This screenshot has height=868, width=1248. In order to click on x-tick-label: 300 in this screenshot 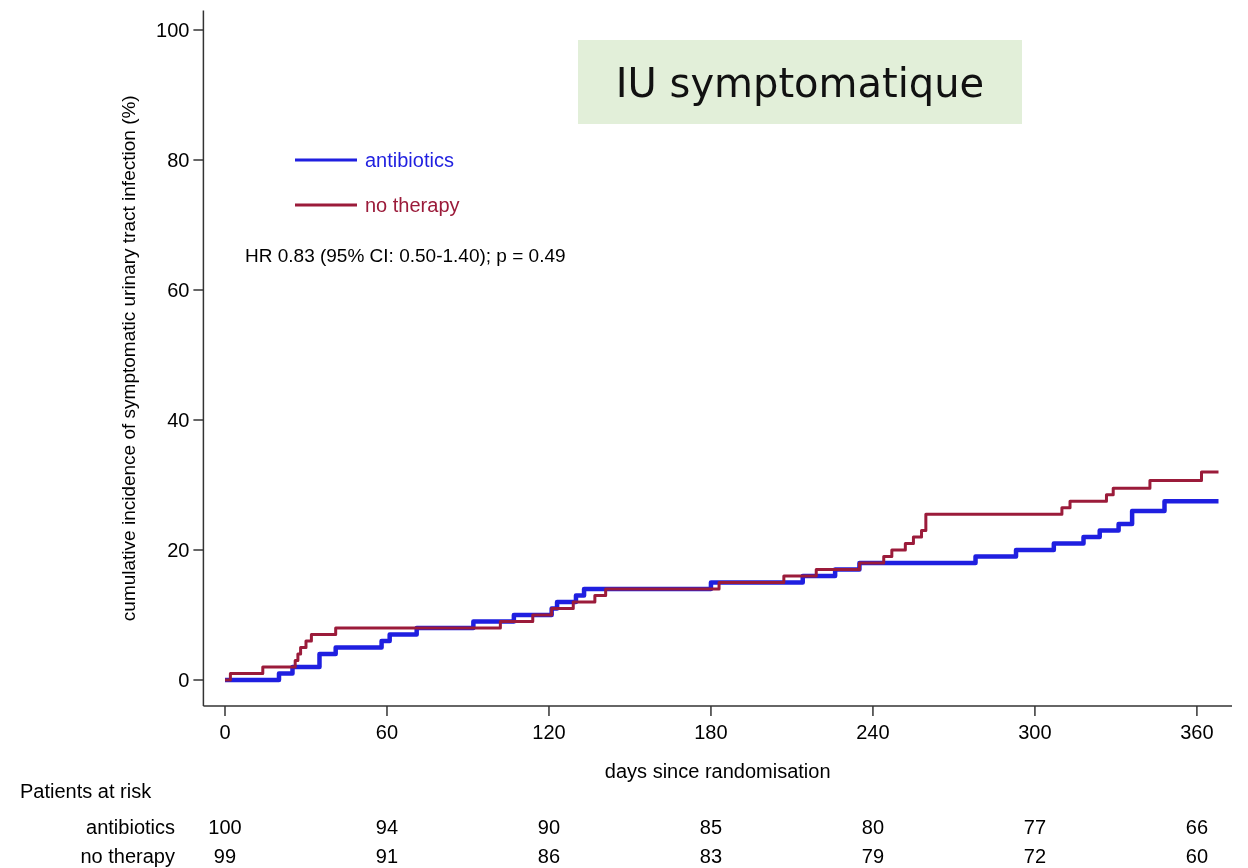, I will do `click(1035, 732)`.